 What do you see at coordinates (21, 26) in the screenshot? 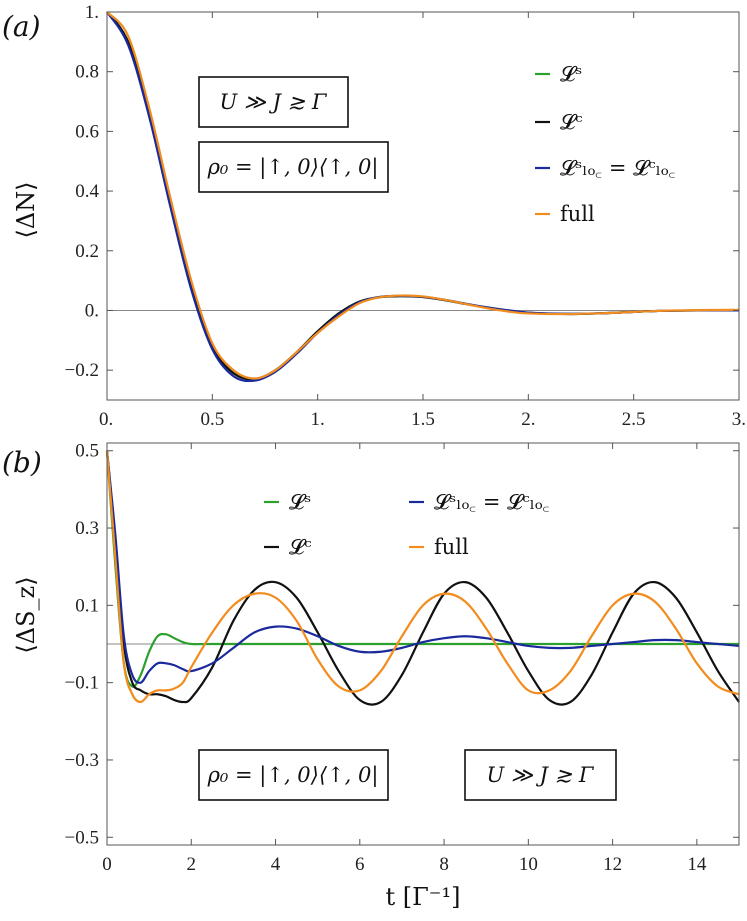
I see `panel-a-label: (a)` at bounding box center [21, 26].